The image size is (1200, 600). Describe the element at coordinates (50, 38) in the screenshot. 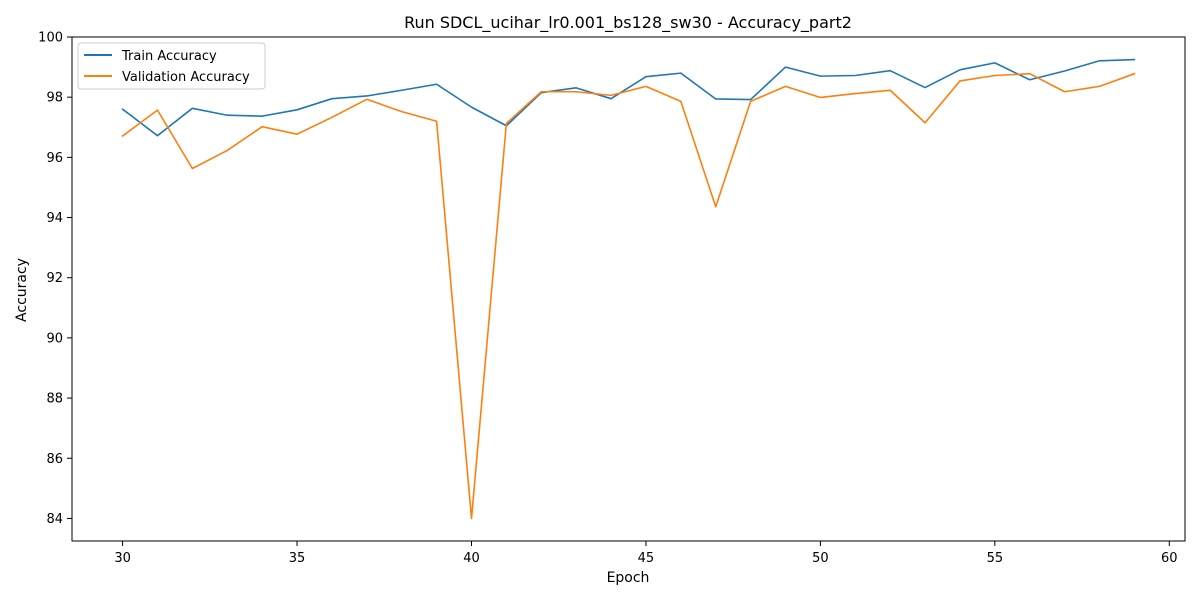

I see `y-tick-label: 100` at that location.